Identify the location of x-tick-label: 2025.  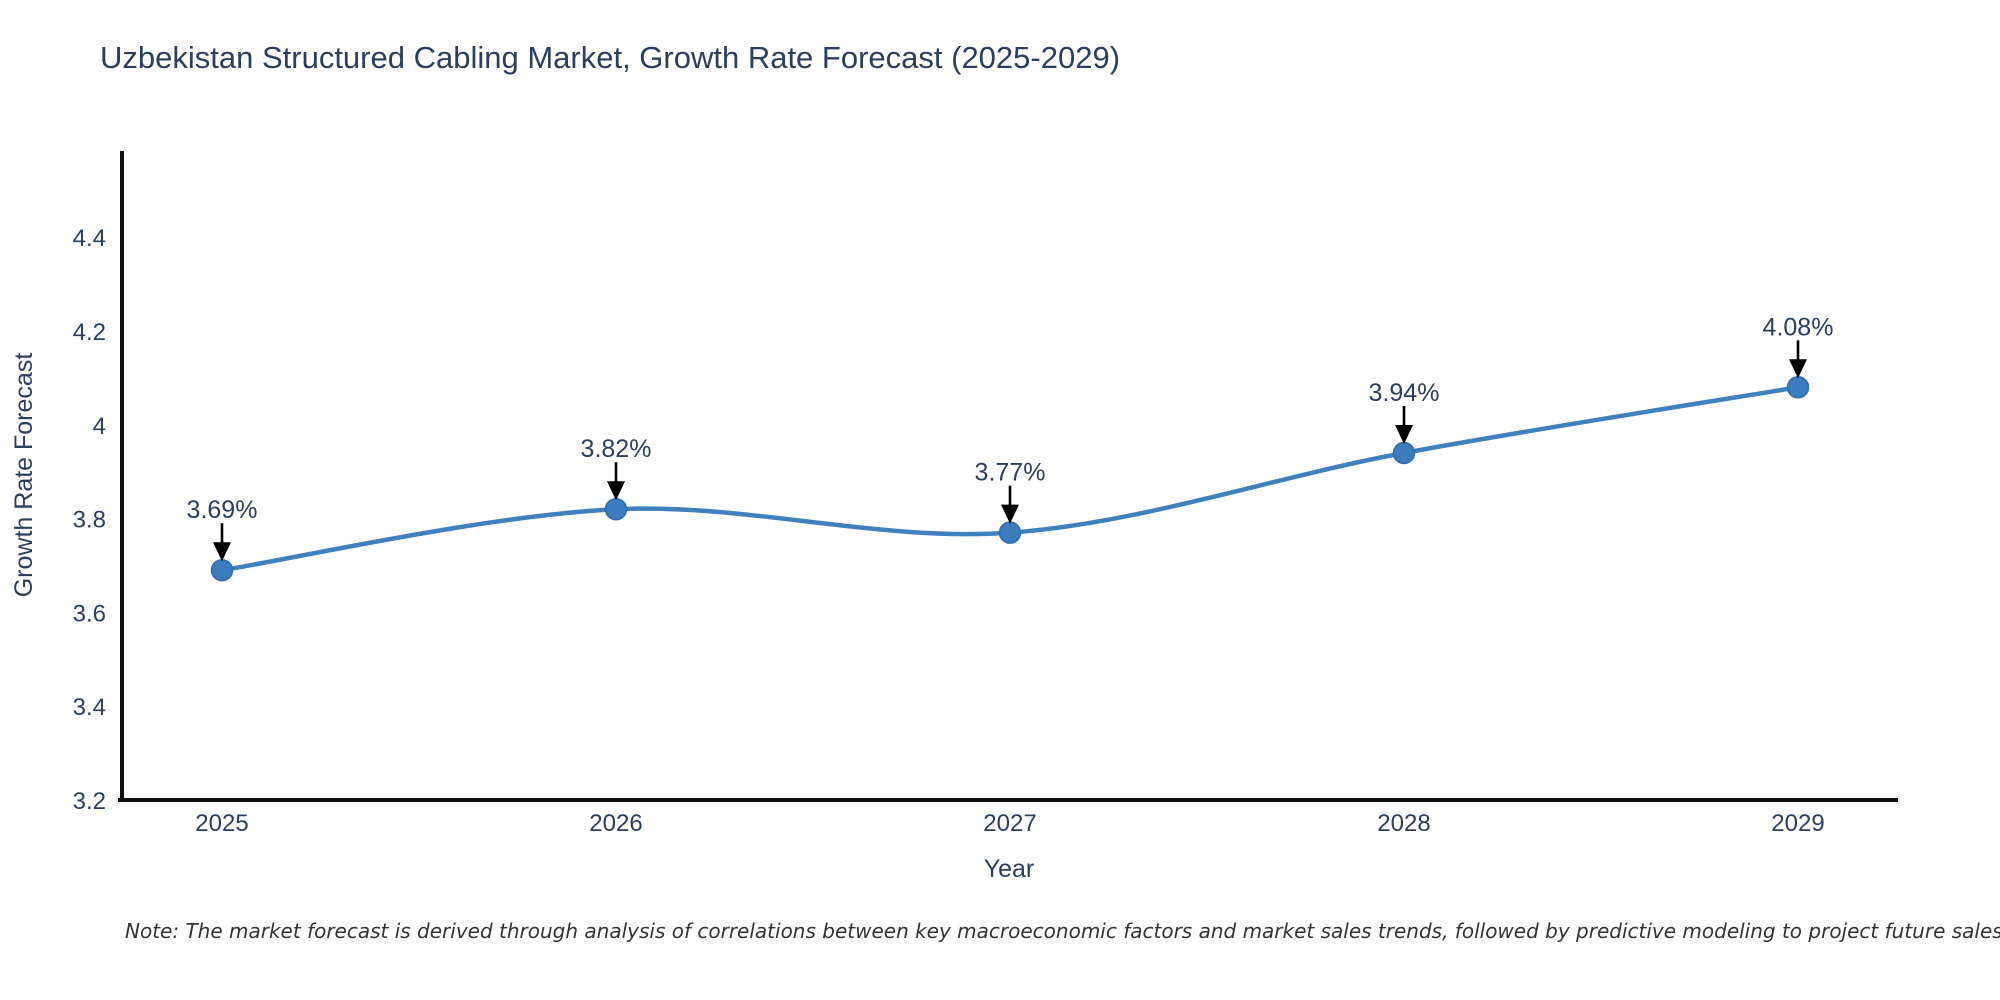
(221, 823).